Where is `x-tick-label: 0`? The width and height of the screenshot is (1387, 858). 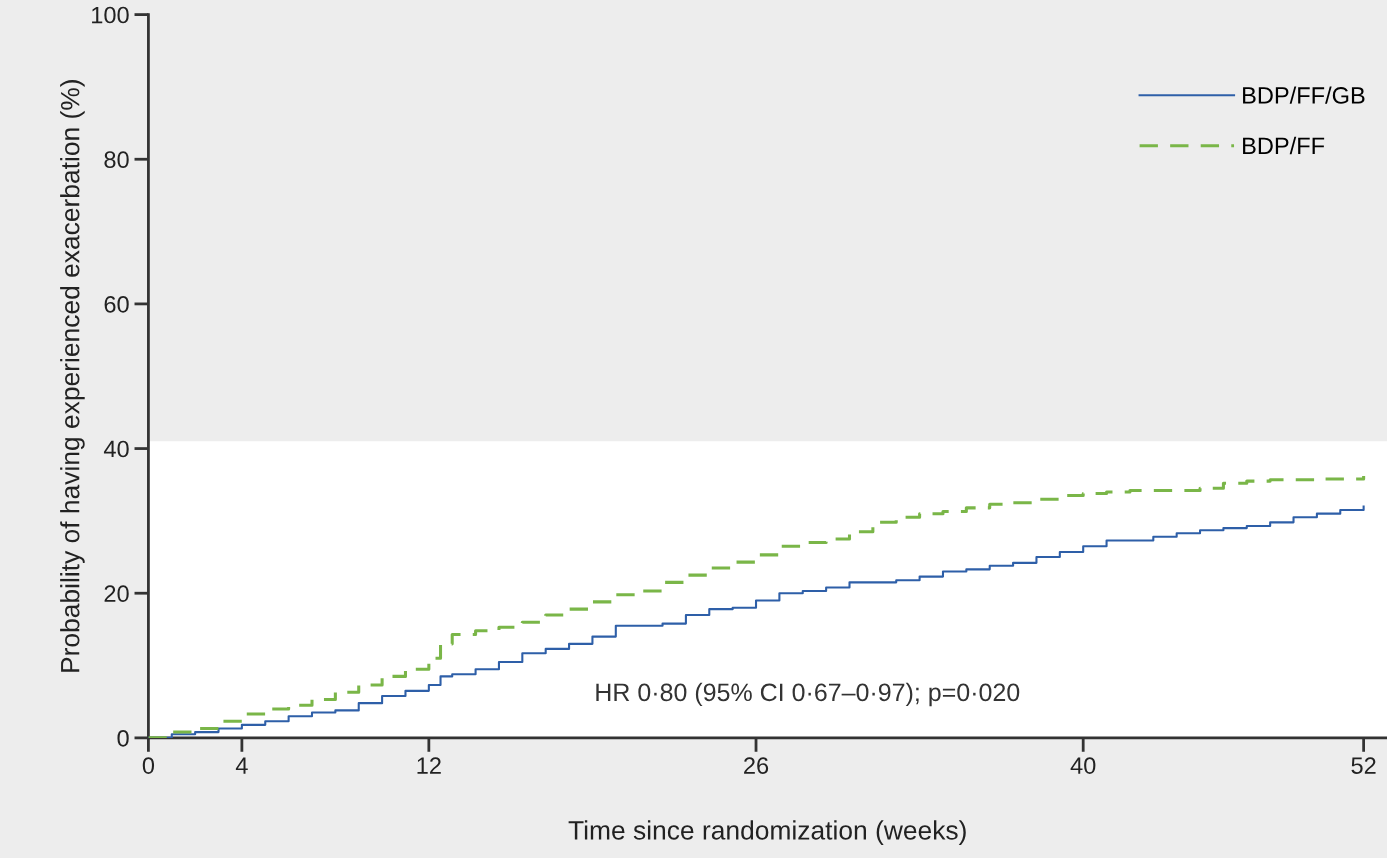
x-tick-label: 0 is located at coordinates (148, 765).